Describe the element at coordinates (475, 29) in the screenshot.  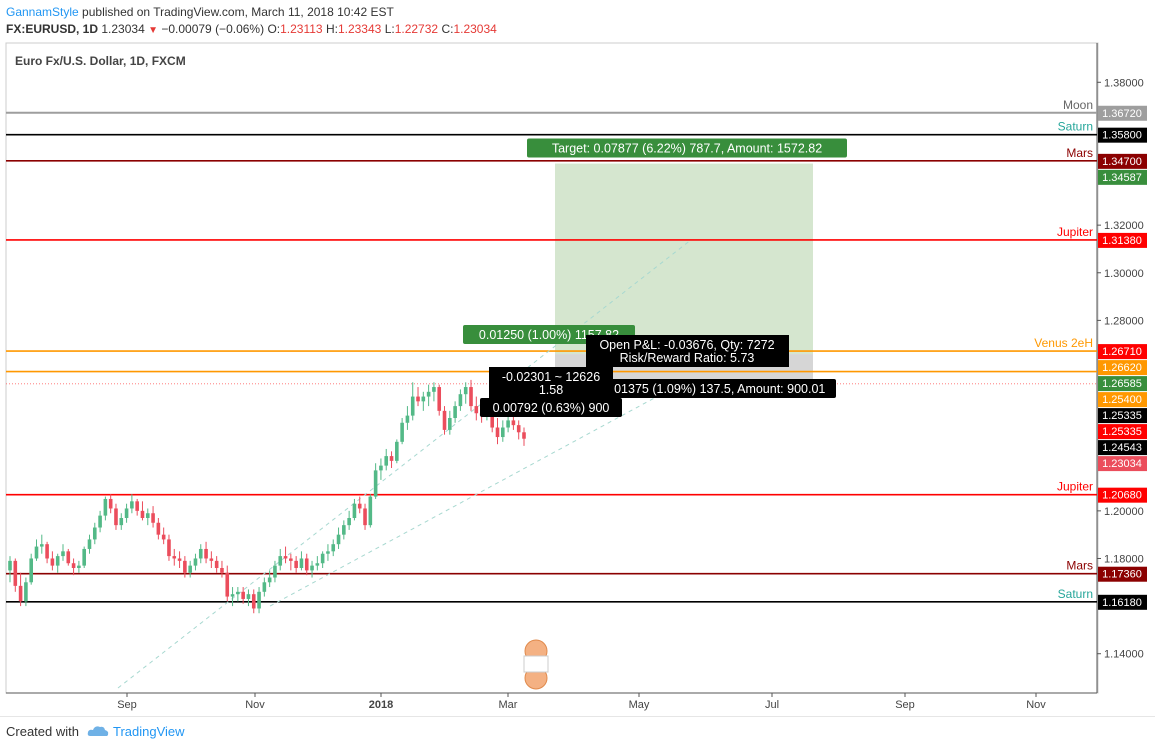
I see `close-value: 1.23034` at that location.